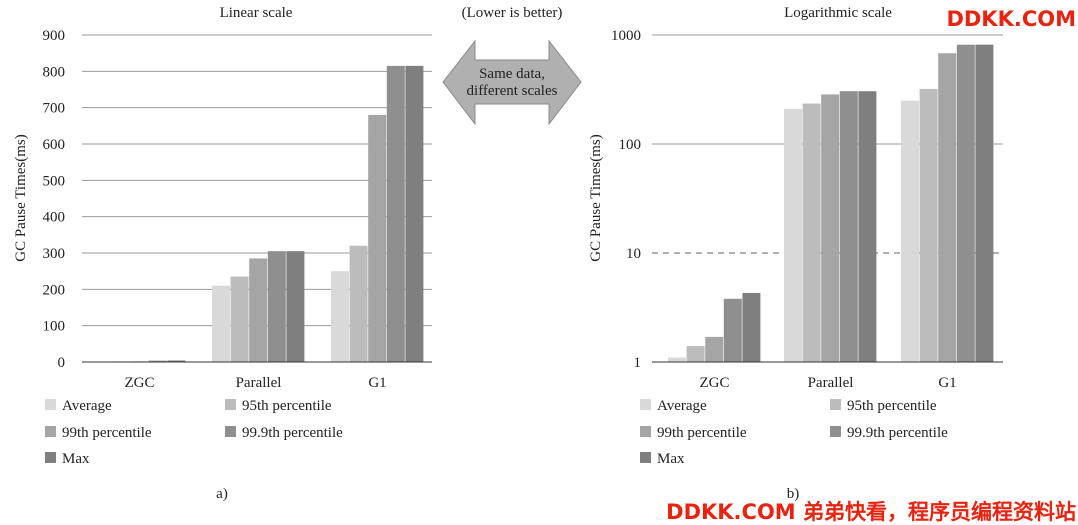 Image resolution: width=1078 pixels, height=525 pixels. Describe the element at coordinates (54, 290) in the screenshot. I see `y-tick-label: 200` at that location.